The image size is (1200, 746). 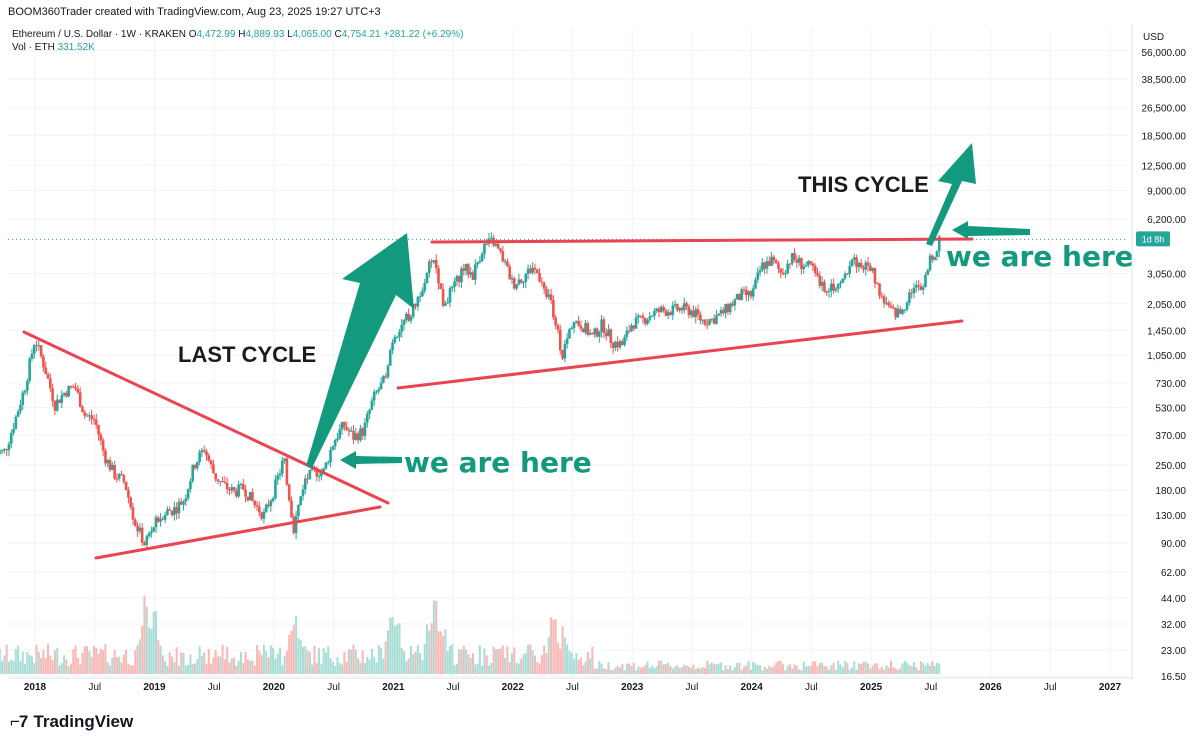 What do you see at coordinates (1164, 53) in the screenshot?
I see `price-axis-tick: 56,000.00` at bounding box center [1164, 53].